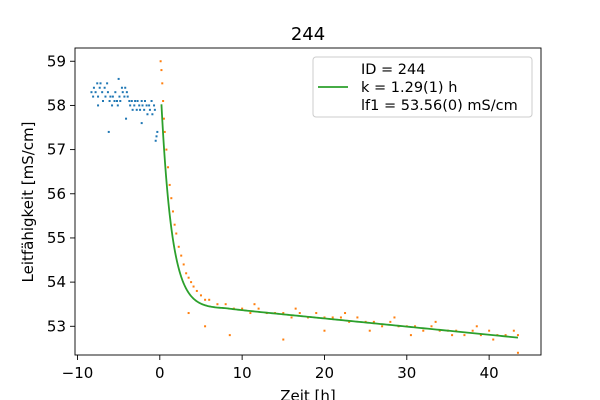 Image resolution: width=600 pixels, height=400 pixels. I want to click on x-tick-label: 40, so click(489, 373).